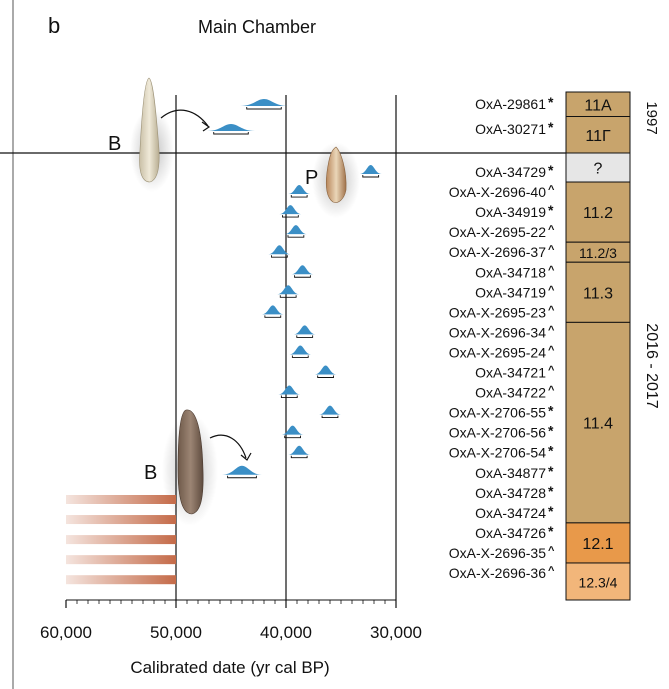  I want to click on layer-label: 12.3/4, so click(598, 582).